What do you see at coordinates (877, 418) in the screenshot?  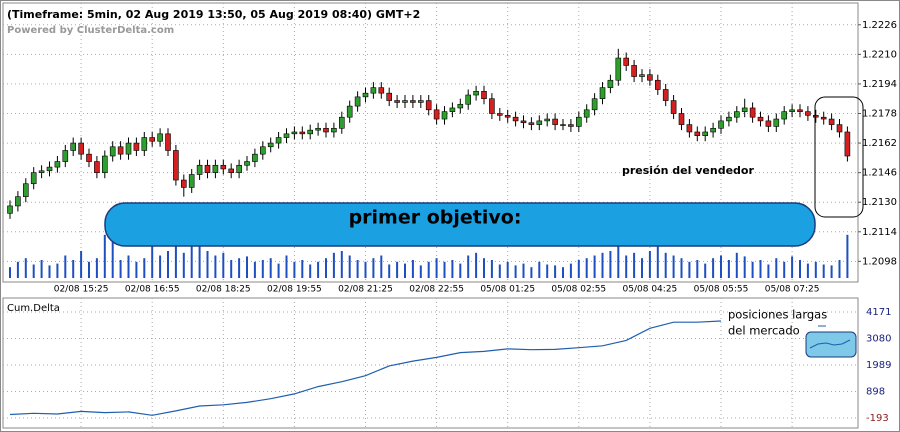 I see `y-tick-label: -193` at bounding box center [877, 418].